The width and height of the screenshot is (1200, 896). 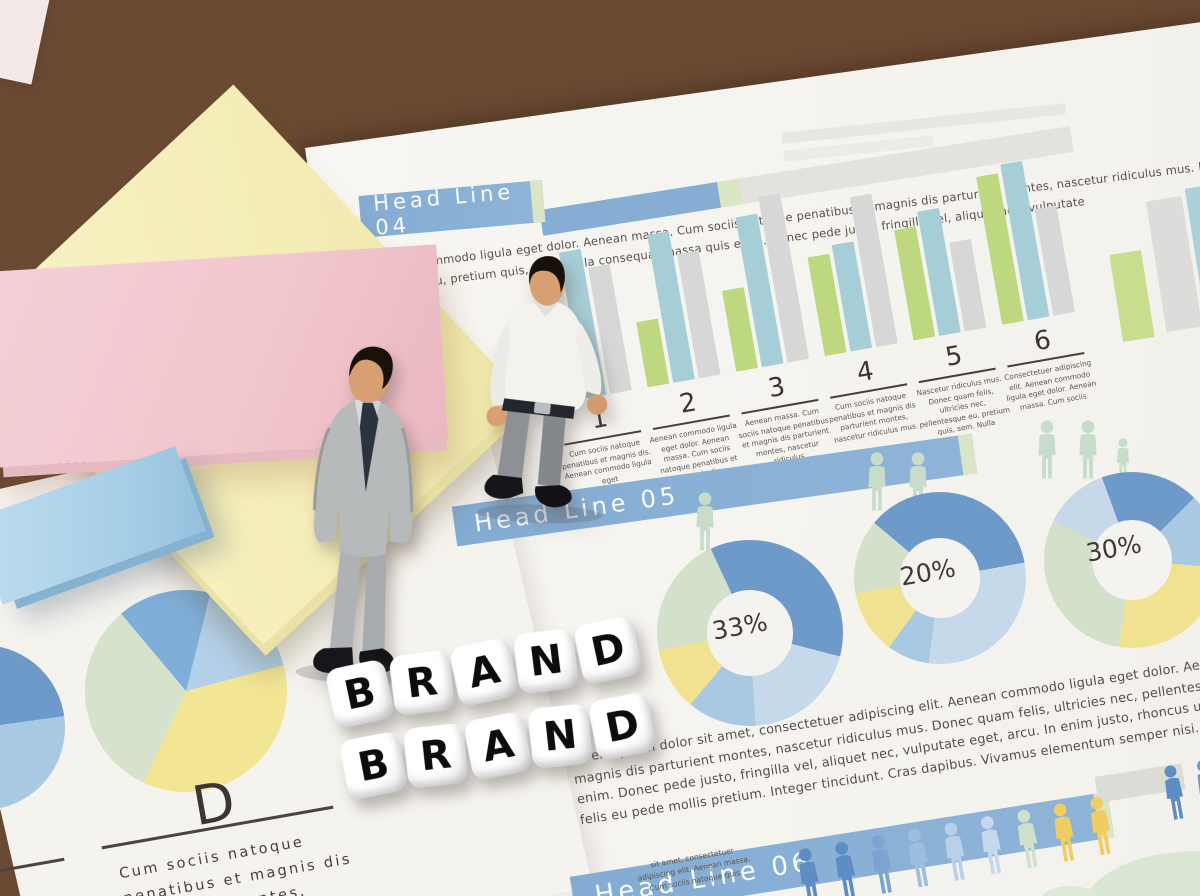 I want to click on group-number: 3, so click(x=776, y=388).